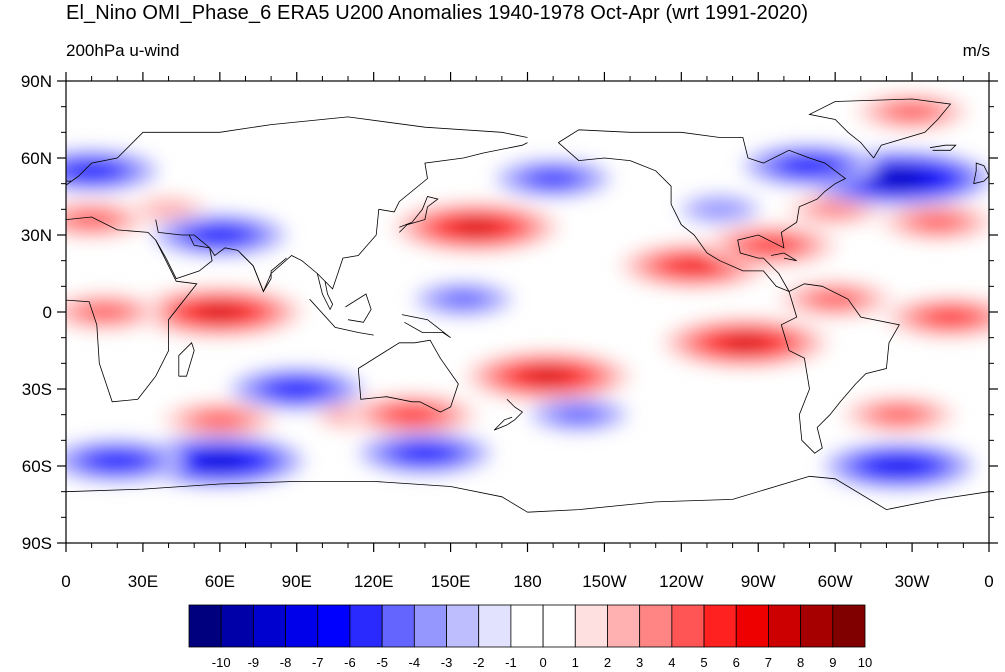 Image resolution: width=1005 pixels, height=672 pixels. What do you see at coordinates (479, 662) in the screenshot?
I see `colorbar-label: -2` at bounding box center [479, 662].